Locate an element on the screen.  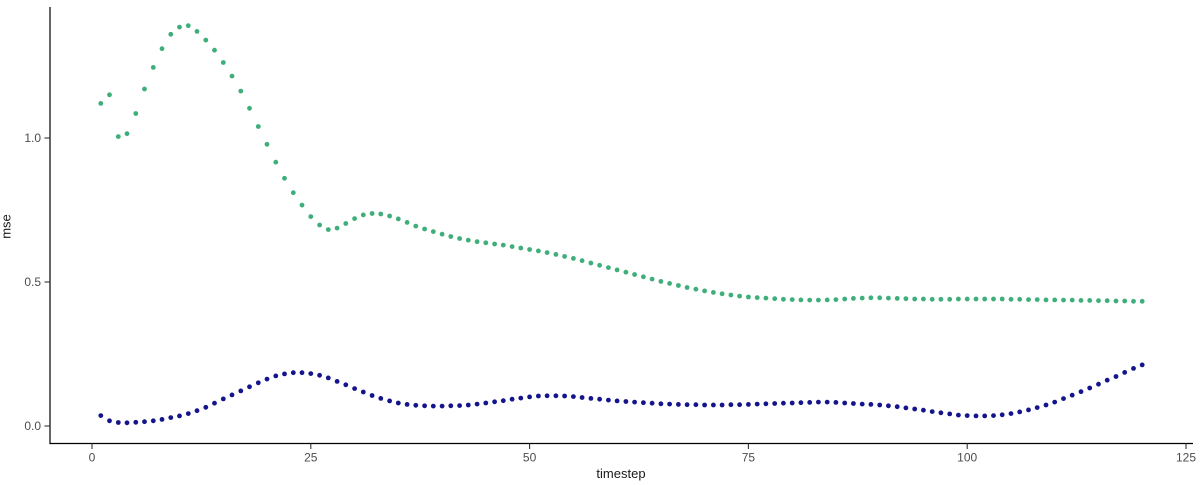
x-tick-label: 25 is located at coordinates (311, 458).